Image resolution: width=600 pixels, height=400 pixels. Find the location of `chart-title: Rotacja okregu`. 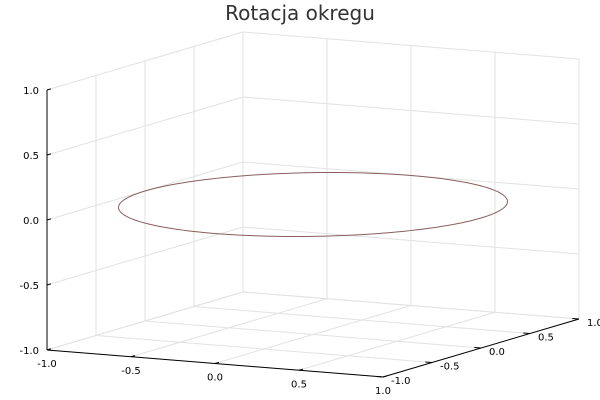

chart-title: Rotacja okregu is located at coordinates (300, 13).